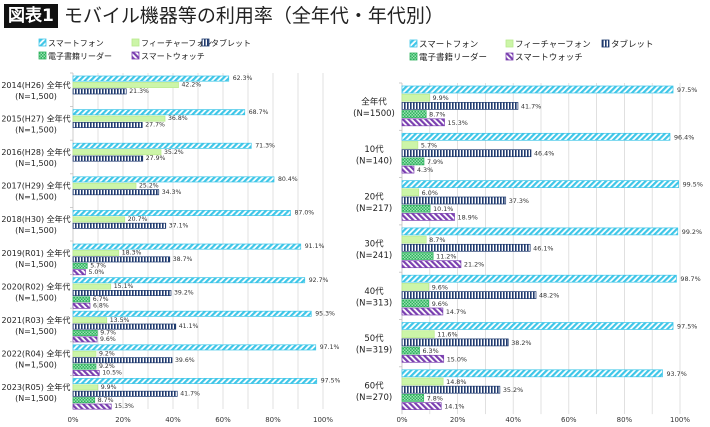  Describe the element at coordinates (437, 115) in the screenshot. I see `data-label-ereader: 8.7%` at that location.